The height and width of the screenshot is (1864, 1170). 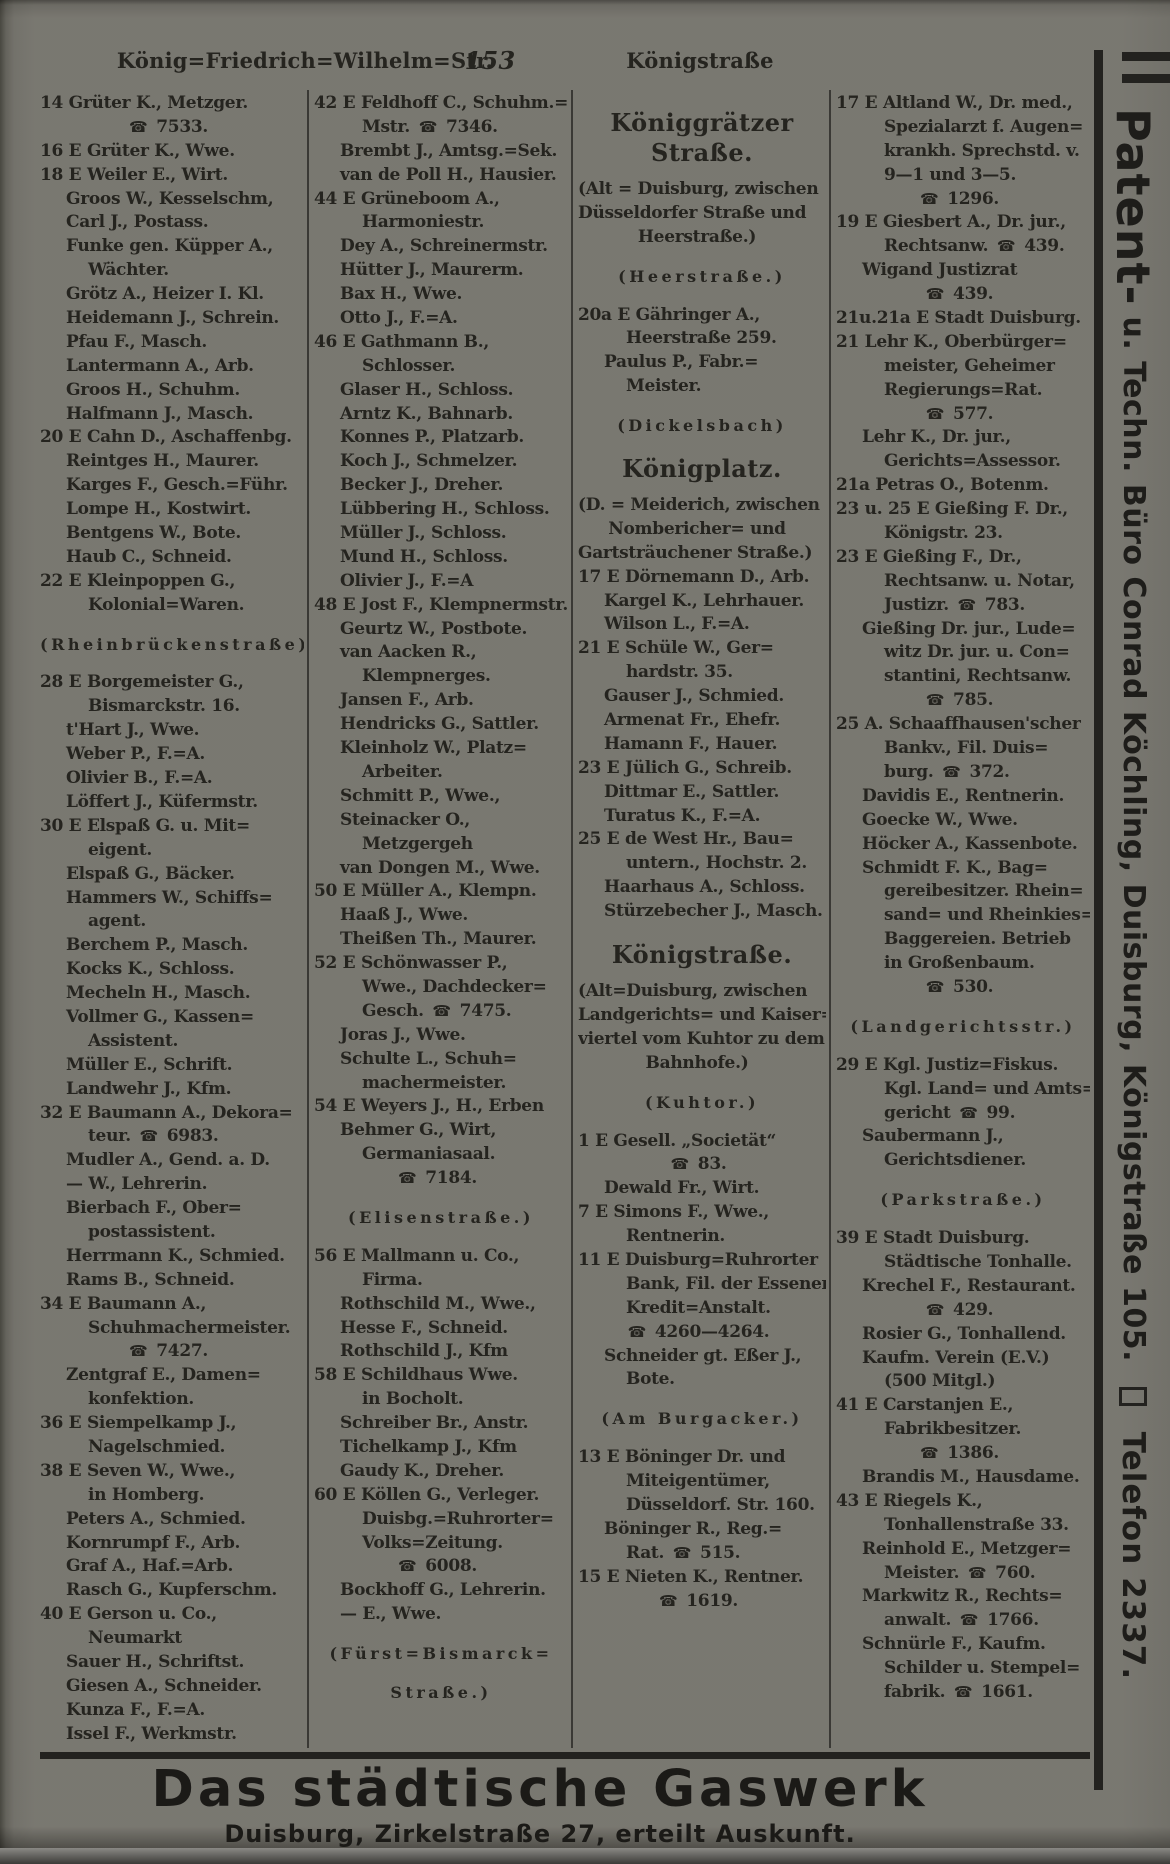 What do you see at coordinates (424, 1327) in the screenshot?
I see `directory-line: Hesse F., Schneid.` at bounding box center [424, 1327].